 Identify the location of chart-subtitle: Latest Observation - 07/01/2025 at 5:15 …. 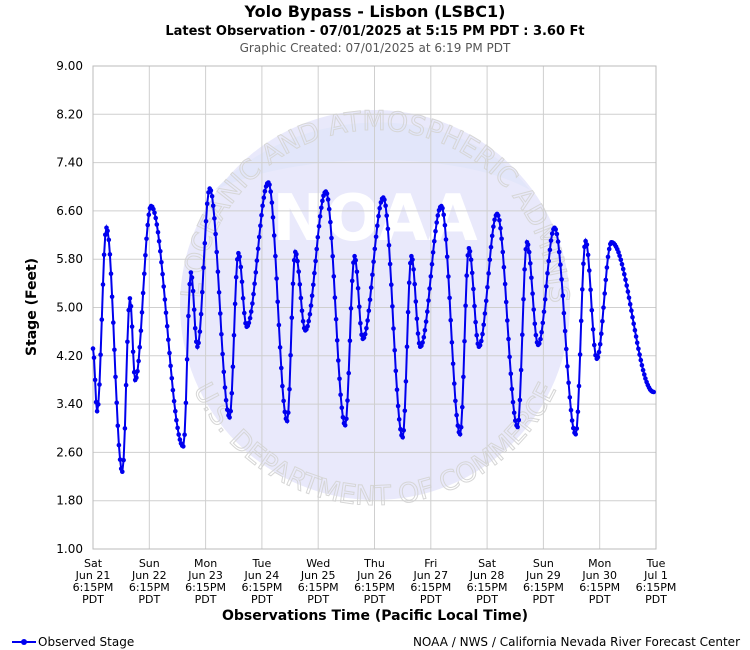
(374, 31).